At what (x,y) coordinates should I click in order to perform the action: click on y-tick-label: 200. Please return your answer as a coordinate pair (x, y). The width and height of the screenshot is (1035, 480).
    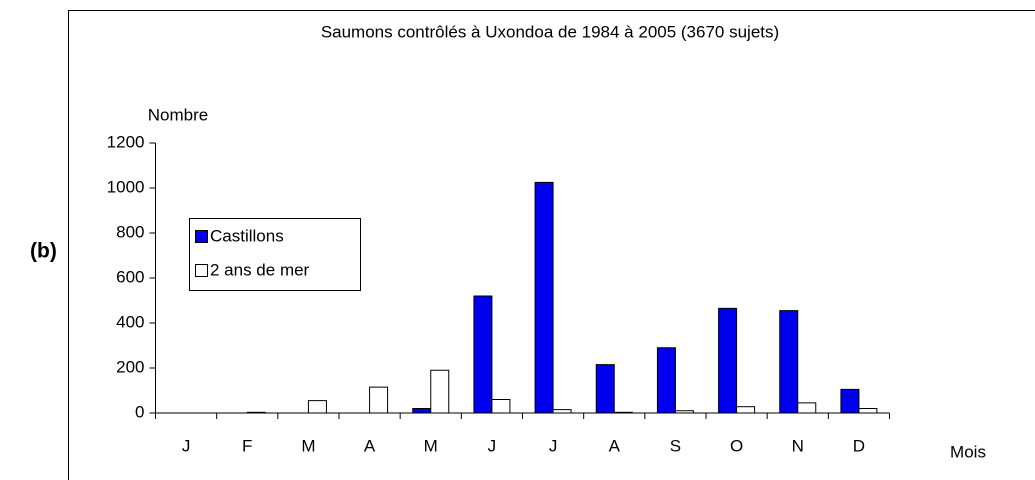
    Looking at the image, I should click on (130, 366).